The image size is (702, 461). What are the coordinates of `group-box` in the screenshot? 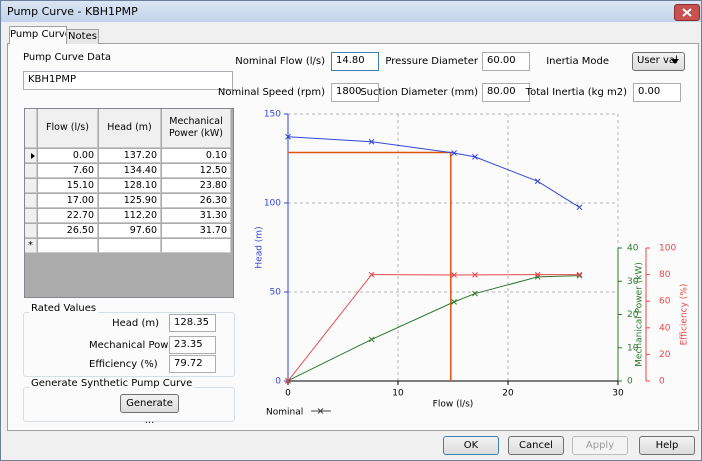 It's located at (129, 344).